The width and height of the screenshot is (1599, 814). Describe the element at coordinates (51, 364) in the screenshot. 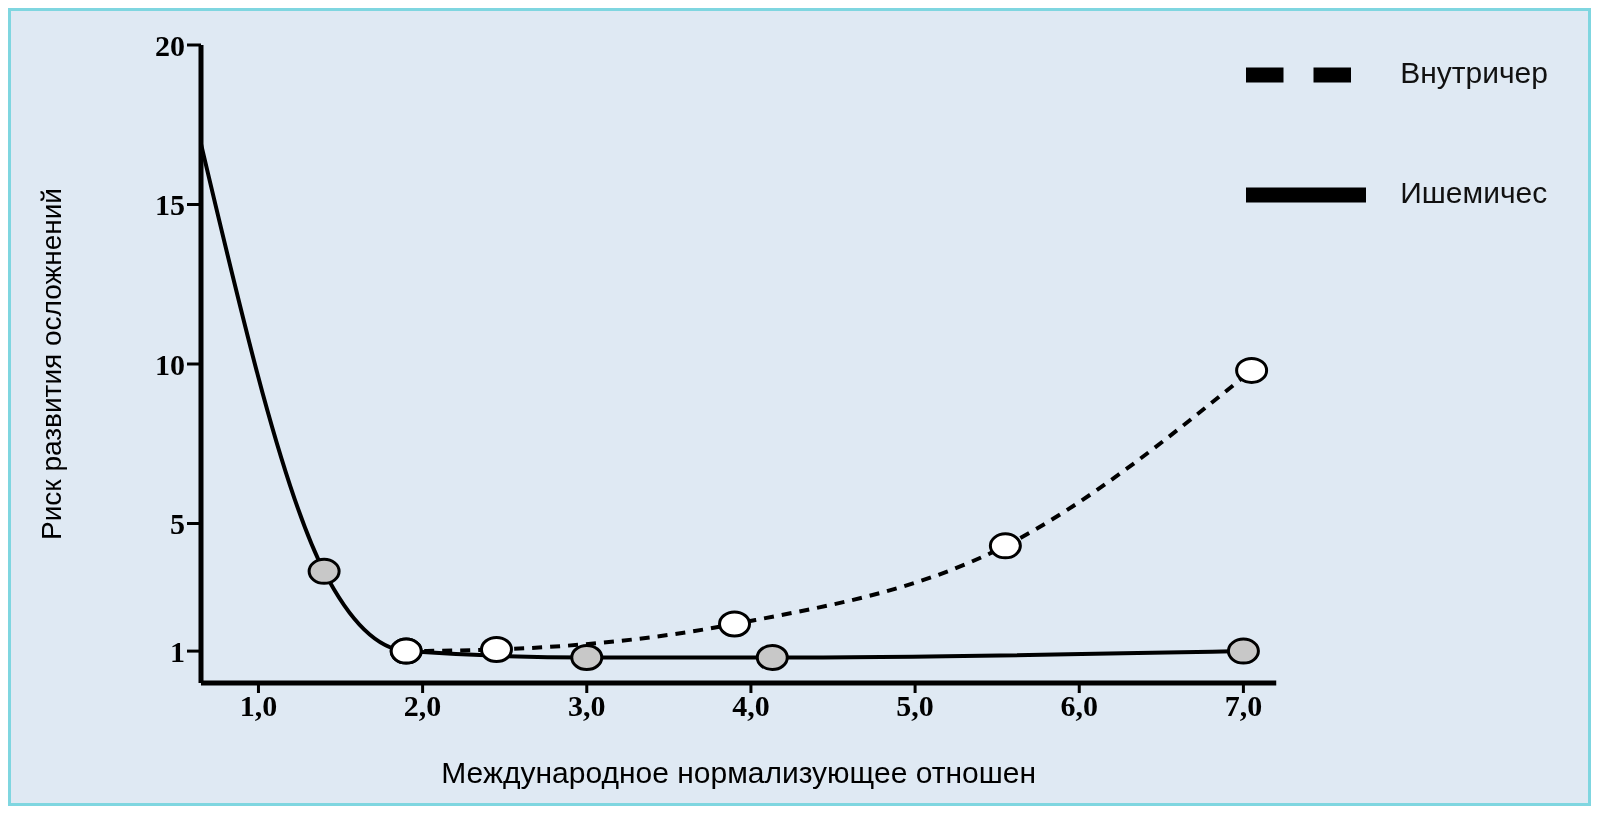

I see `y-axis-title: Риск развития осложнений` at that location.